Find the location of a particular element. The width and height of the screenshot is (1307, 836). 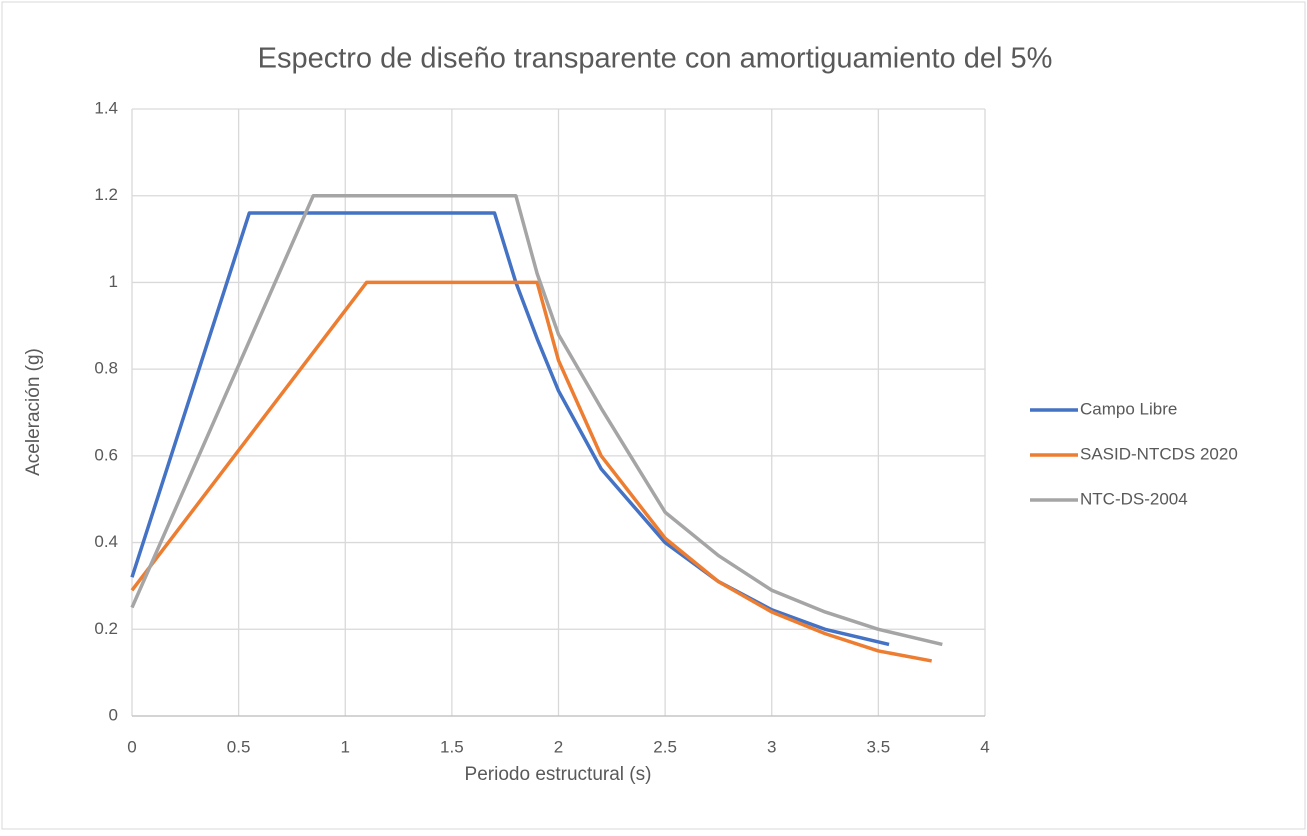

y-tick-label: 0.4 is located at coordinates (106, 541).